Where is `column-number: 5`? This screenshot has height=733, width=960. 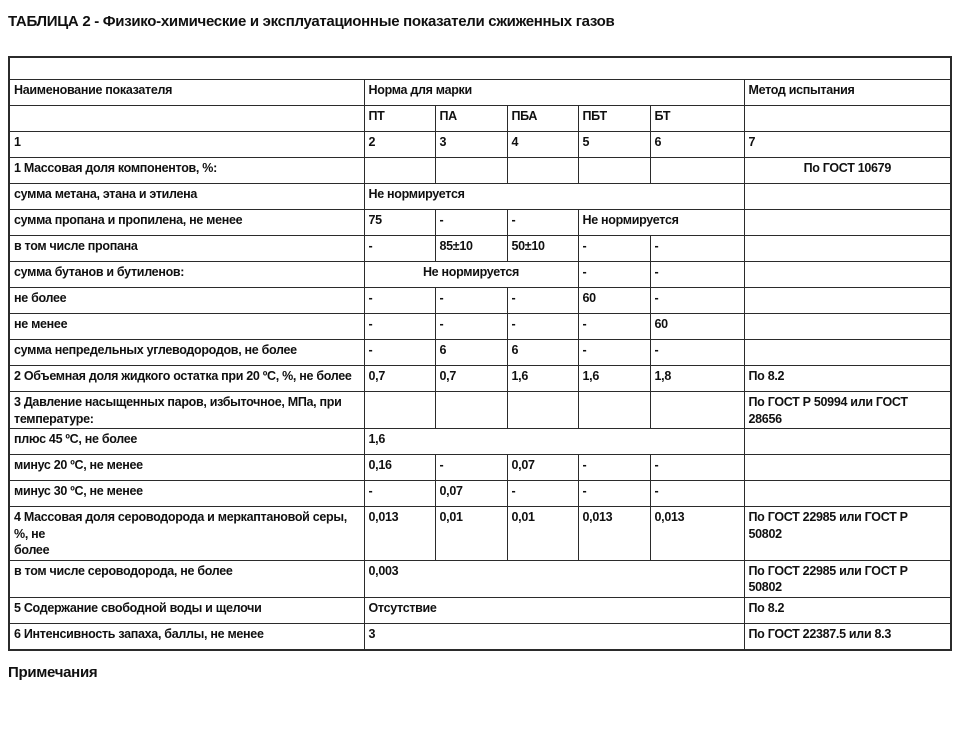 column-number: 5 is located at coordinates (614, 144).